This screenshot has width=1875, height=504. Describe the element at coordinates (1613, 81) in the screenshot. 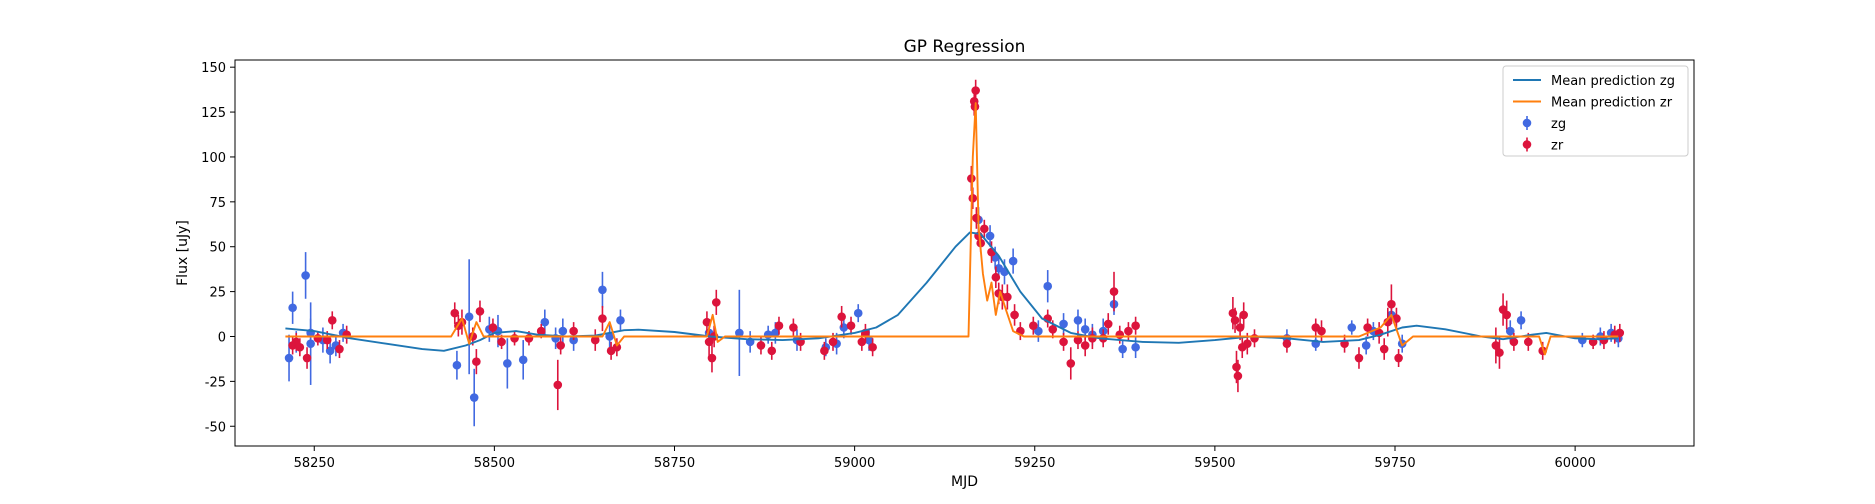

I see `legend-label: Mean prediction zg` at that location.